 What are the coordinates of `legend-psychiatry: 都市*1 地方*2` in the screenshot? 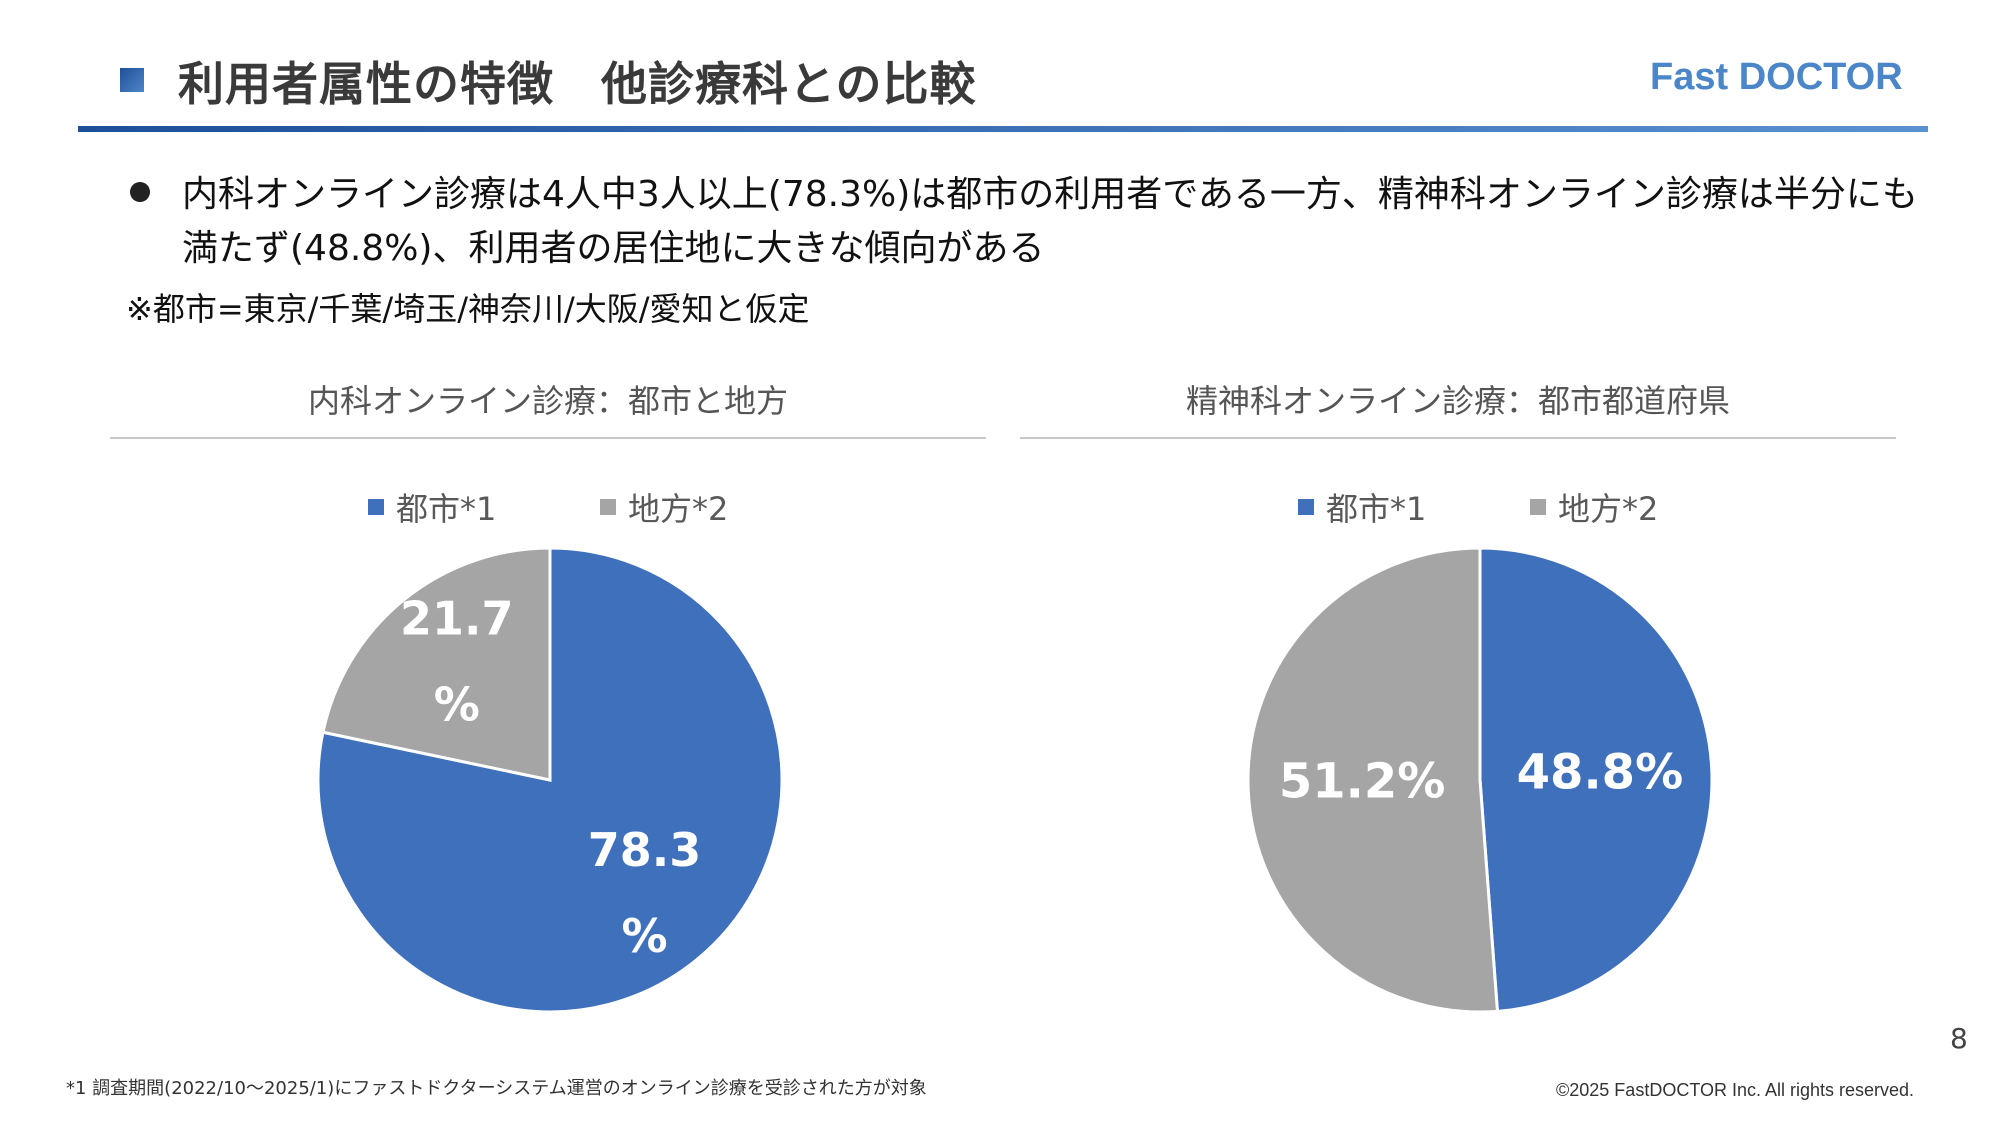 It's located at (1598, 506).